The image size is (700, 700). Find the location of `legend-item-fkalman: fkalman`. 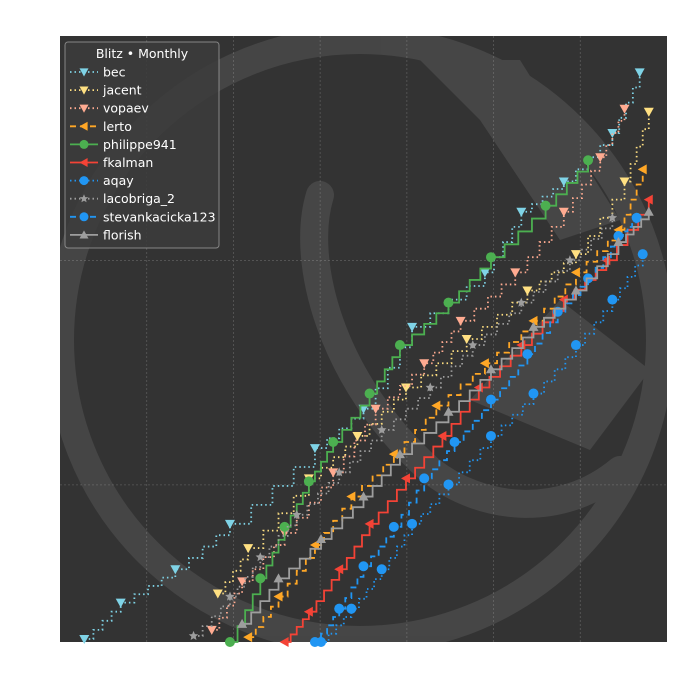

legend-item-fkalman: fkalman is located at coordinates (111, 162).